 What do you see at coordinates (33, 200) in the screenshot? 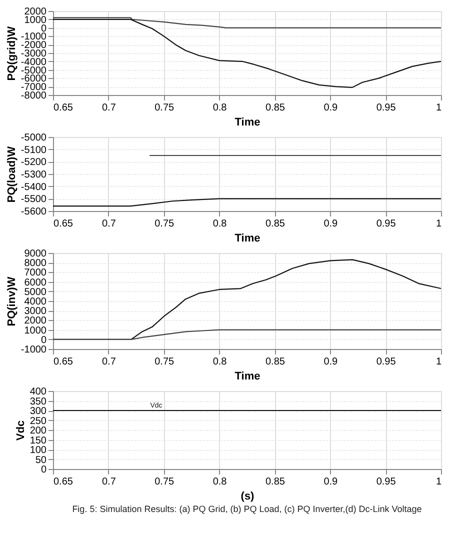
I see `y-tick-label: -5500` at bounding box center [33, 200].